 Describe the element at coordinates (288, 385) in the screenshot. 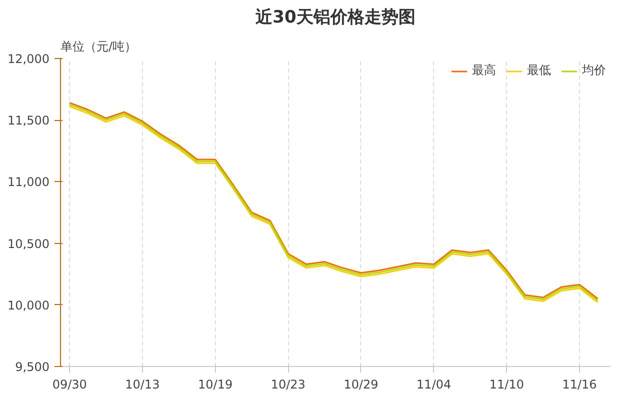

I see `x-tick-label: 10/23` at that location.